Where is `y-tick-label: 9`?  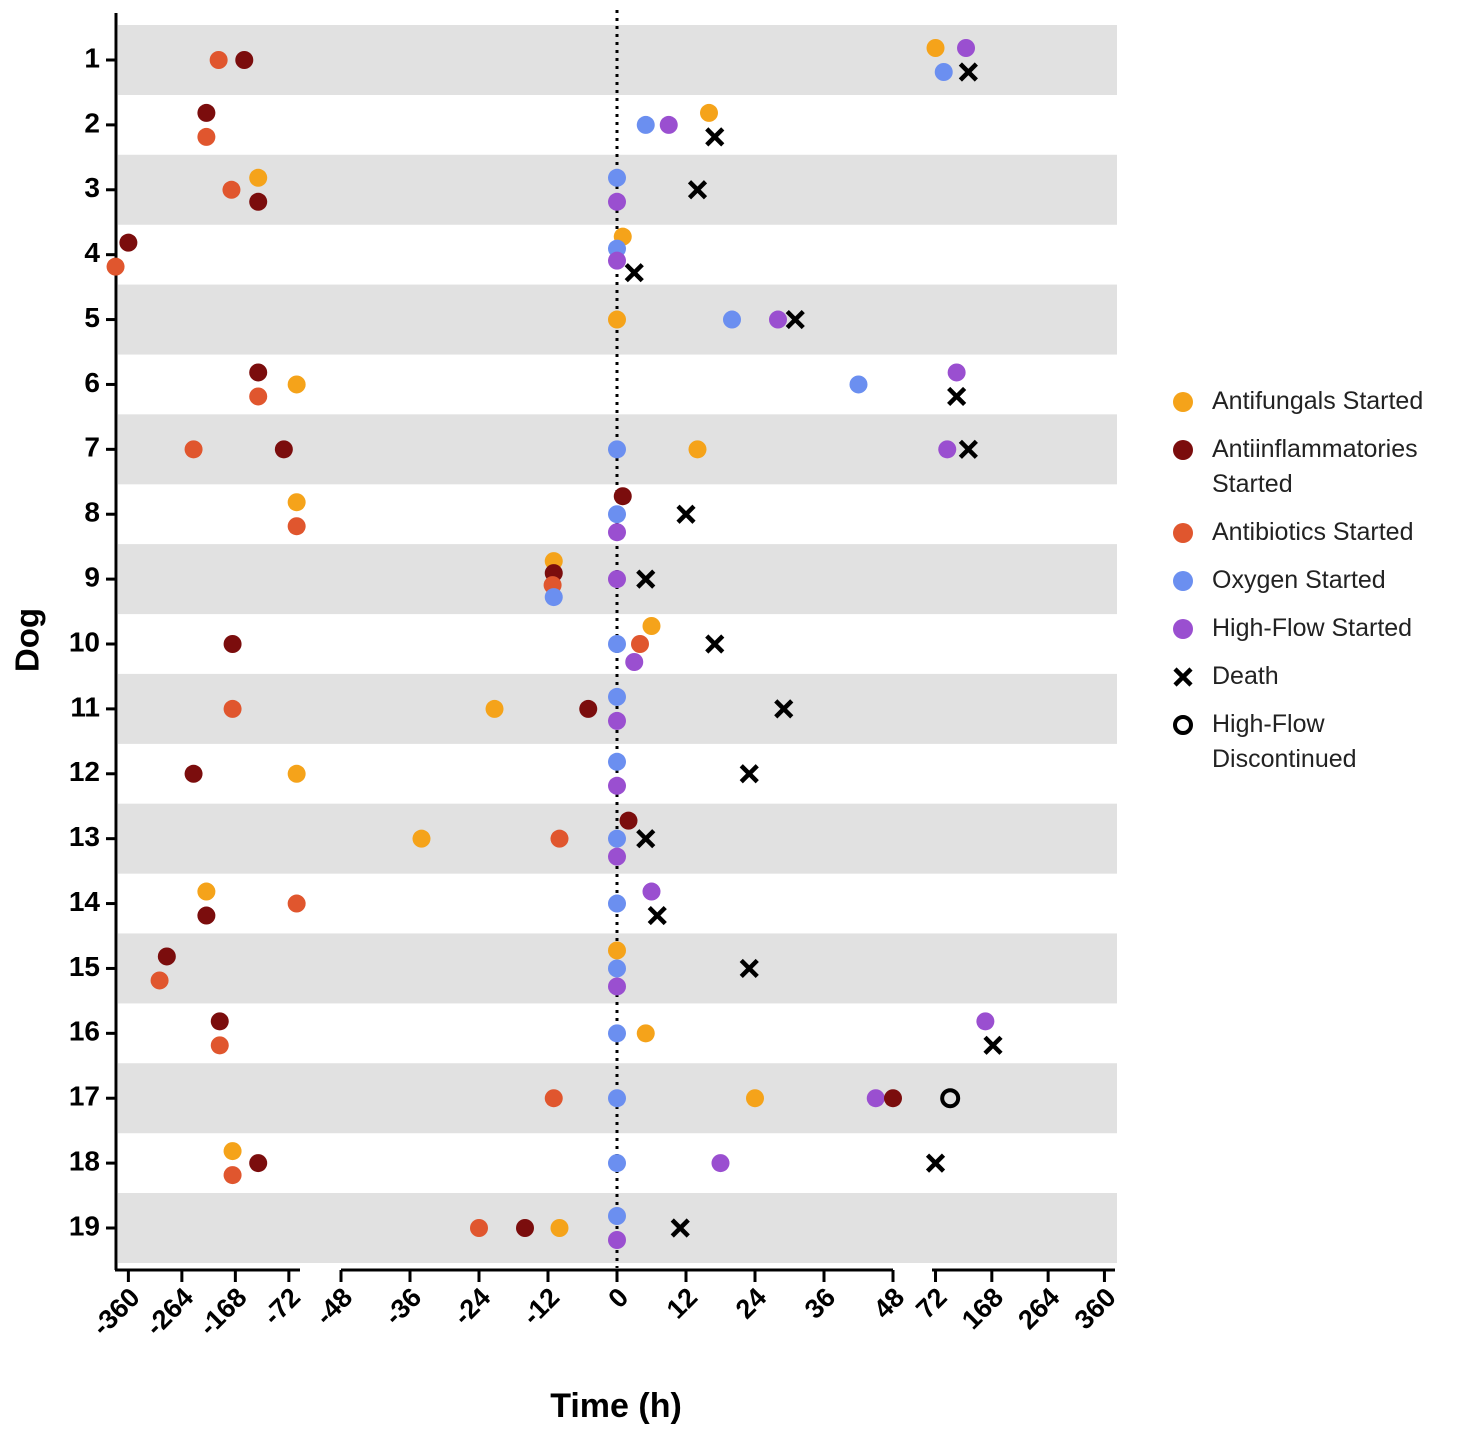 y-tick-label: 9 is located at coordinates (92, 577).